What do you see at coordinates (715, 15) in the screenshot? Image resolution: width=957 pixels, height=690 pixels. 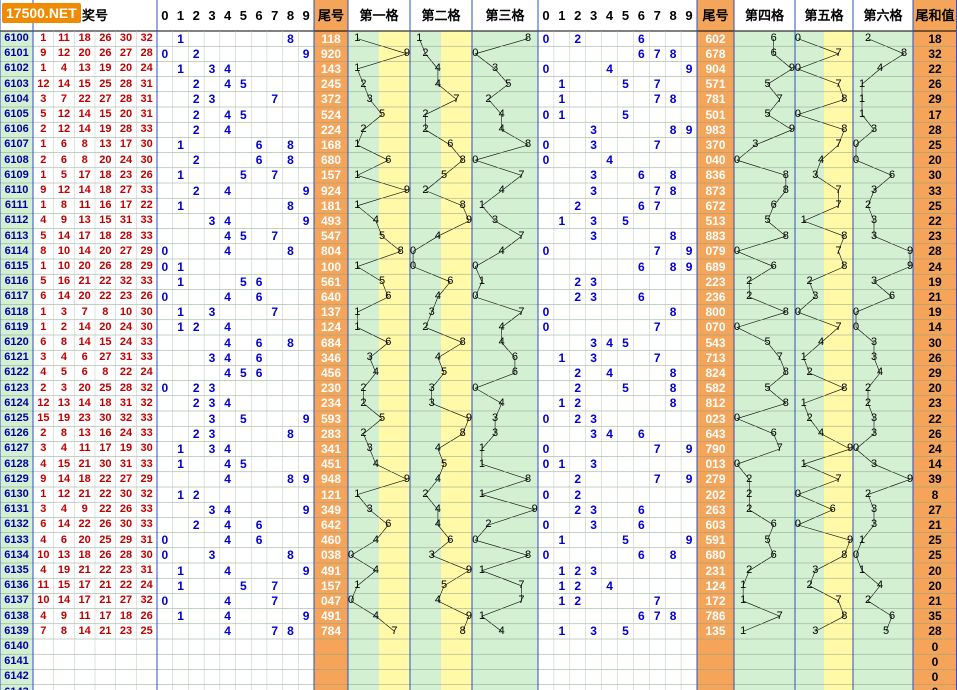 I see `header-tail-2: 尾号` at bounding box center [715, 15].